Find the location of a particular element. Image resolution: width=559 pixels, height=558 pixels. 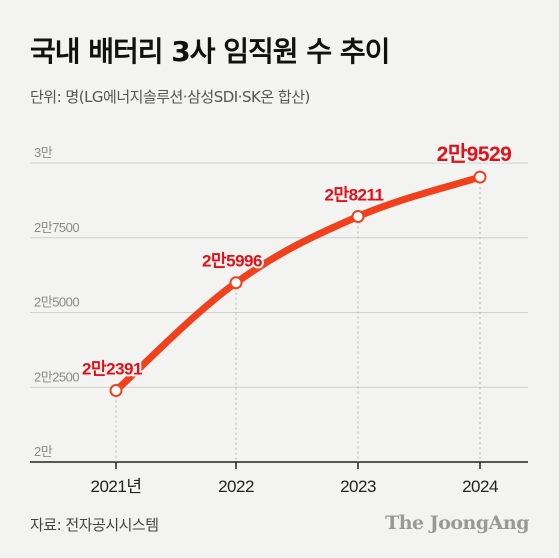

source-note: 자료: 전자공시시스템 is located at coordinates (94, 525).